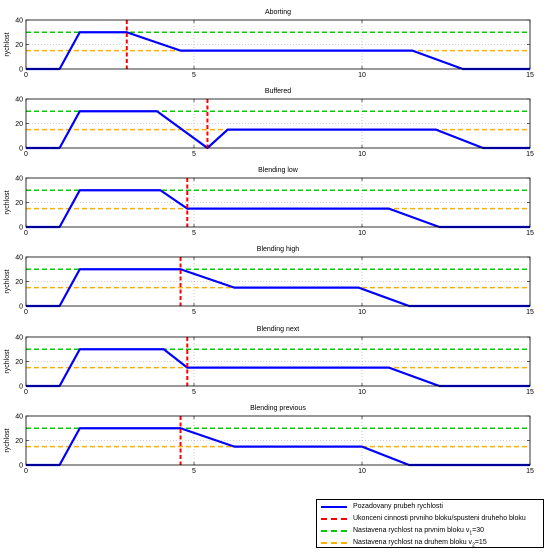 This screenshot has width=548, height=552. I want to click on legend-label-v1: Nastavena rychlost na prvnim bloku v1=30, so click(418, 532).